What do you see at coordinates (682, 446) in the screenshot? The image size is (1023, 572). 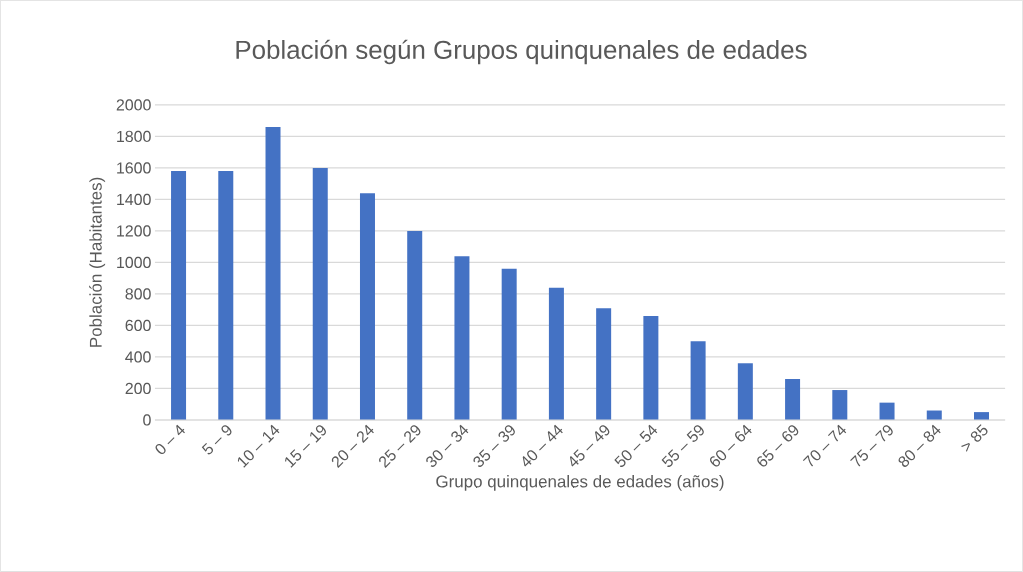 I see `x-tick-label: 55 – 59` at bounding box center [682, 446].